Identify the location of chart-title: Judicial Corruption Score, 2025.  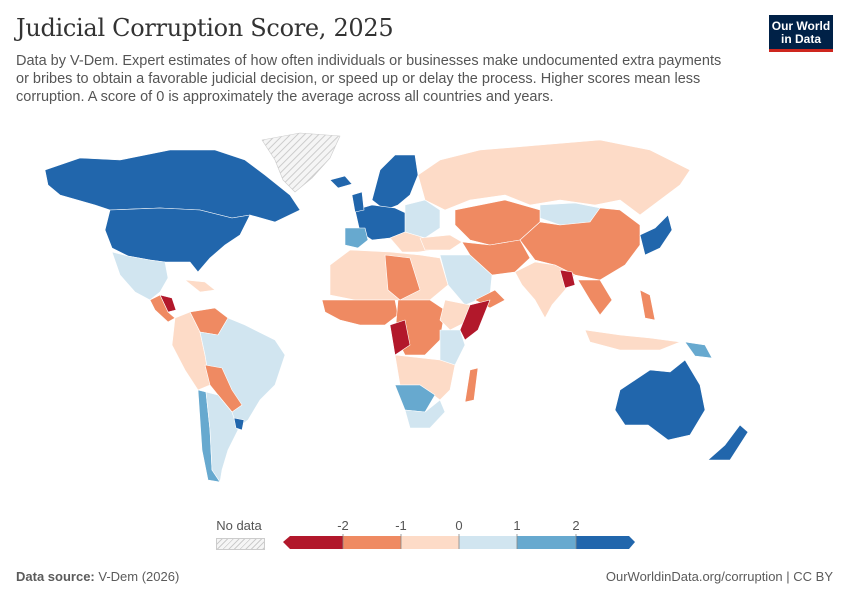
(205, 28).